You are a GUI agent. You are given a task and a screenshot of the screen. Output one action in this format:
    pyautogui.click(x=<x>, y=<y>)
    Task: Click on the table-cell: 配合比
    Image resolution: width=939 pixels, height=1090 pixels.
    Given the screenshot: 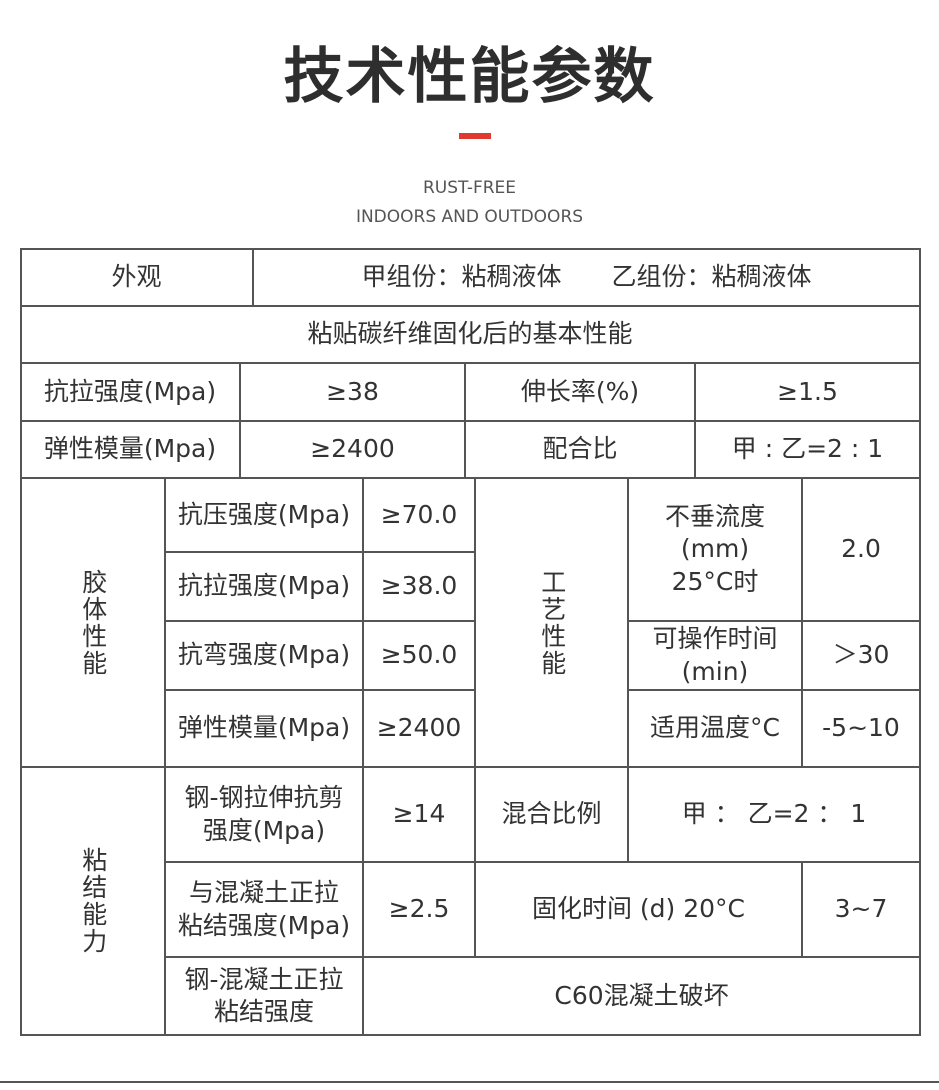 What is the action you would take?
    pyautogui.click(x=580, y=449)
    